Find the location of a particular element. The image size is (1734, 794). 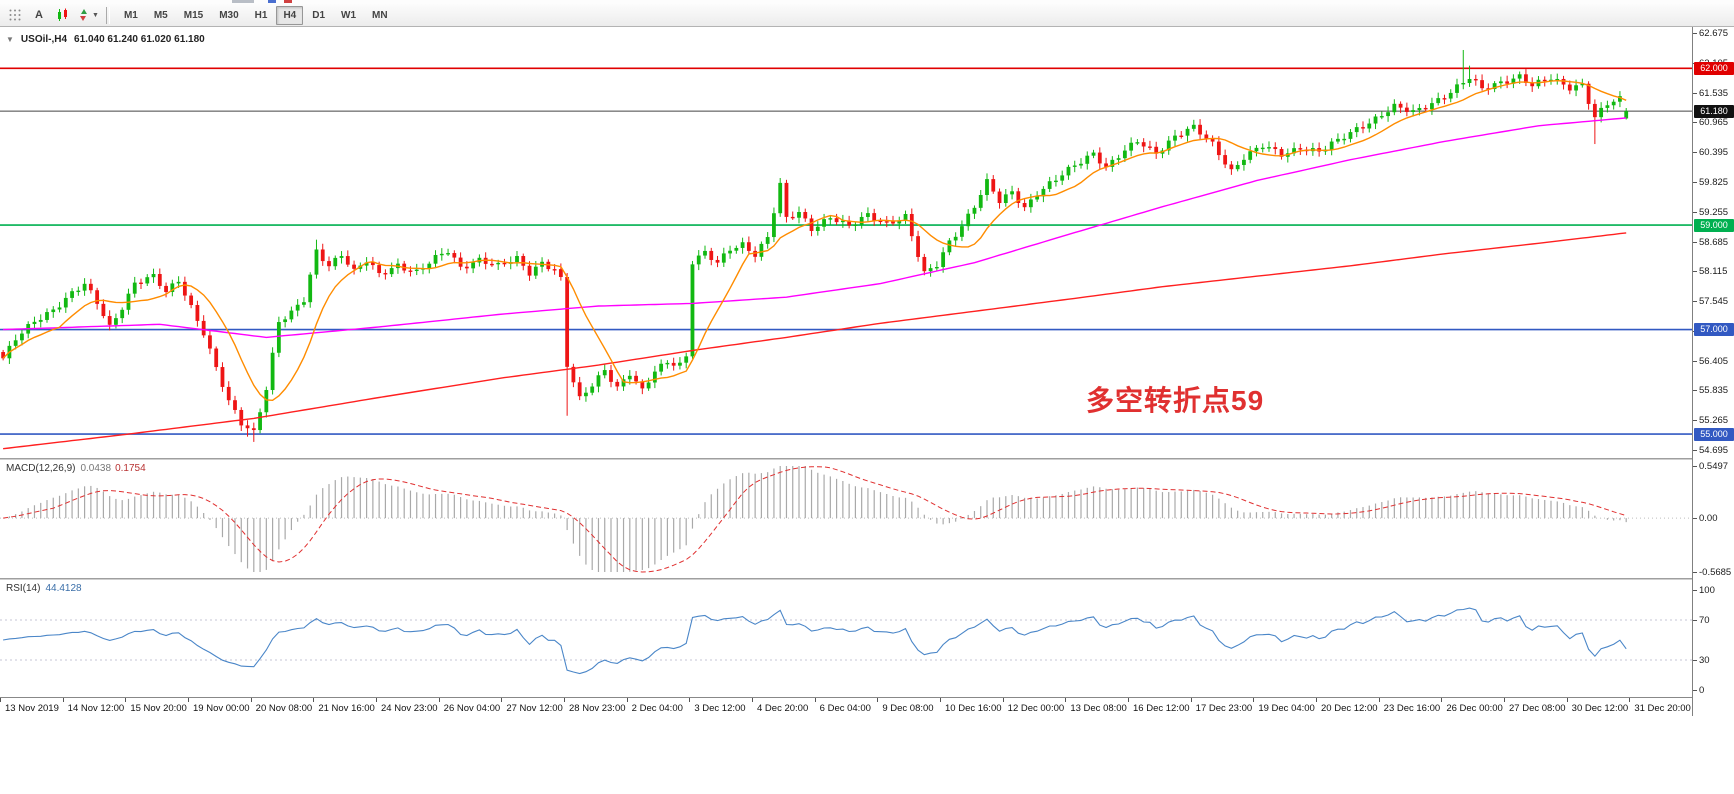

chart-type-icon is located at coordinates (63, 15).